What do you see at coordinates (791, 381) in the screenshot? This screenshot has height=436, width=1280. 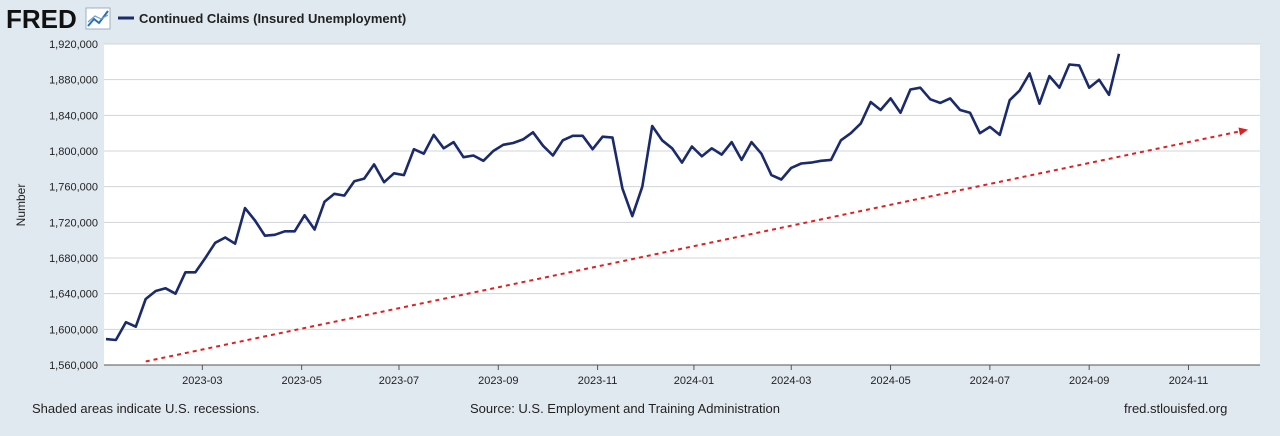 I see `x-tick-label: 2024-03` at bounding box center [791, 381].